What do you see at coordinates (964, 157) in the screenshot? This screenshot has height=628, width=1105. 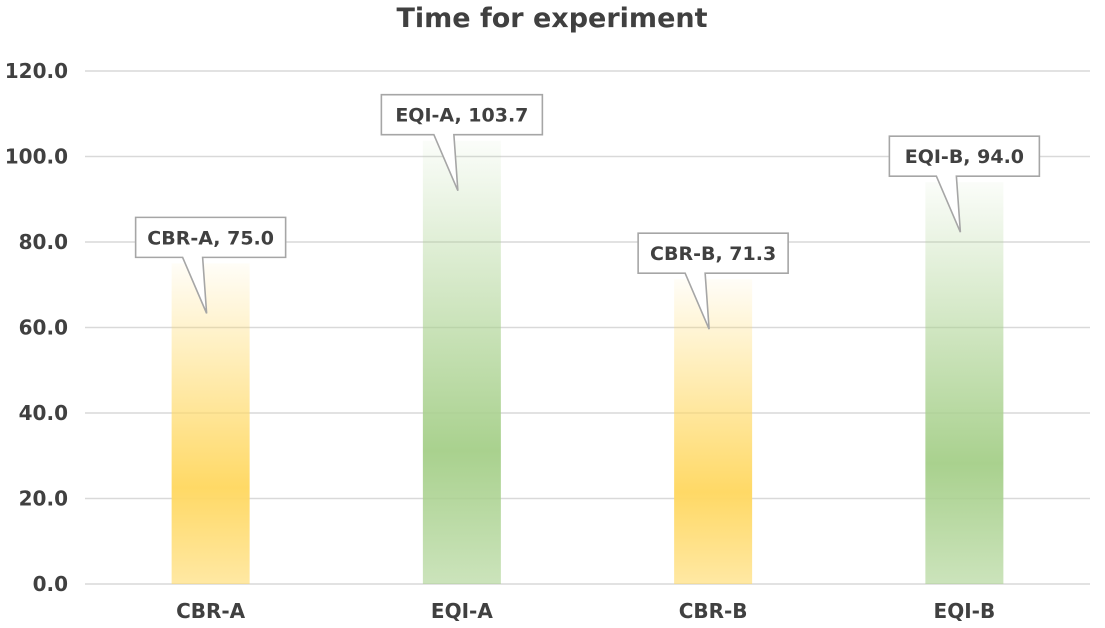 I see `data-label: EQI-B, 94.0` at bounding box center [964, 157].